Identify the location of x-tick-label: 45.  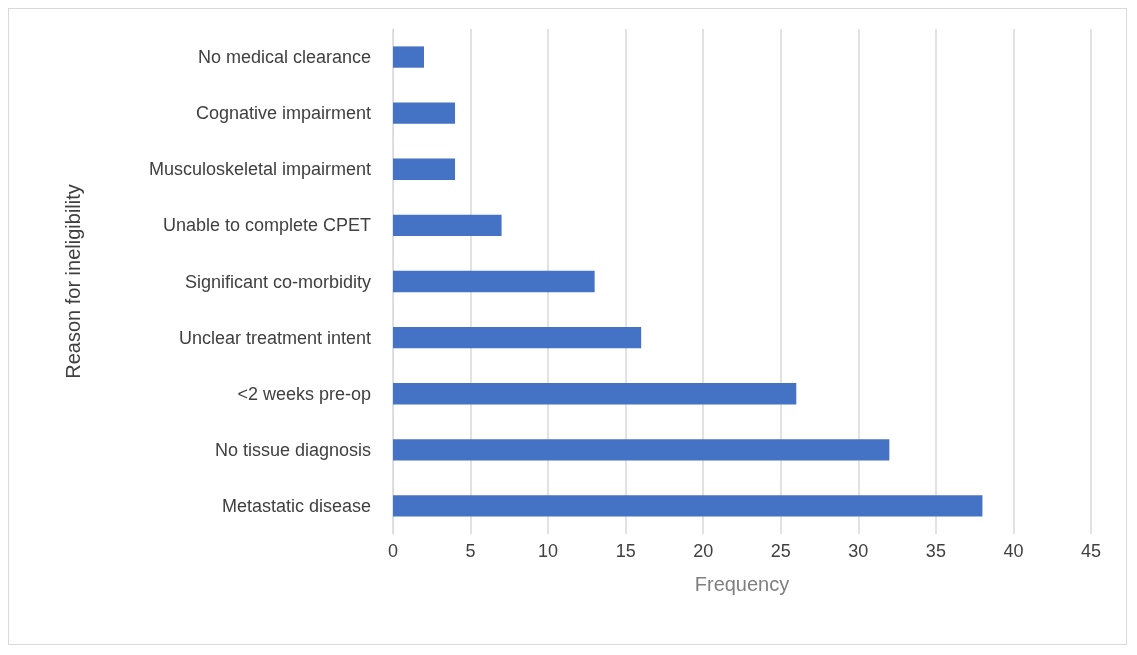
(1091, 551).